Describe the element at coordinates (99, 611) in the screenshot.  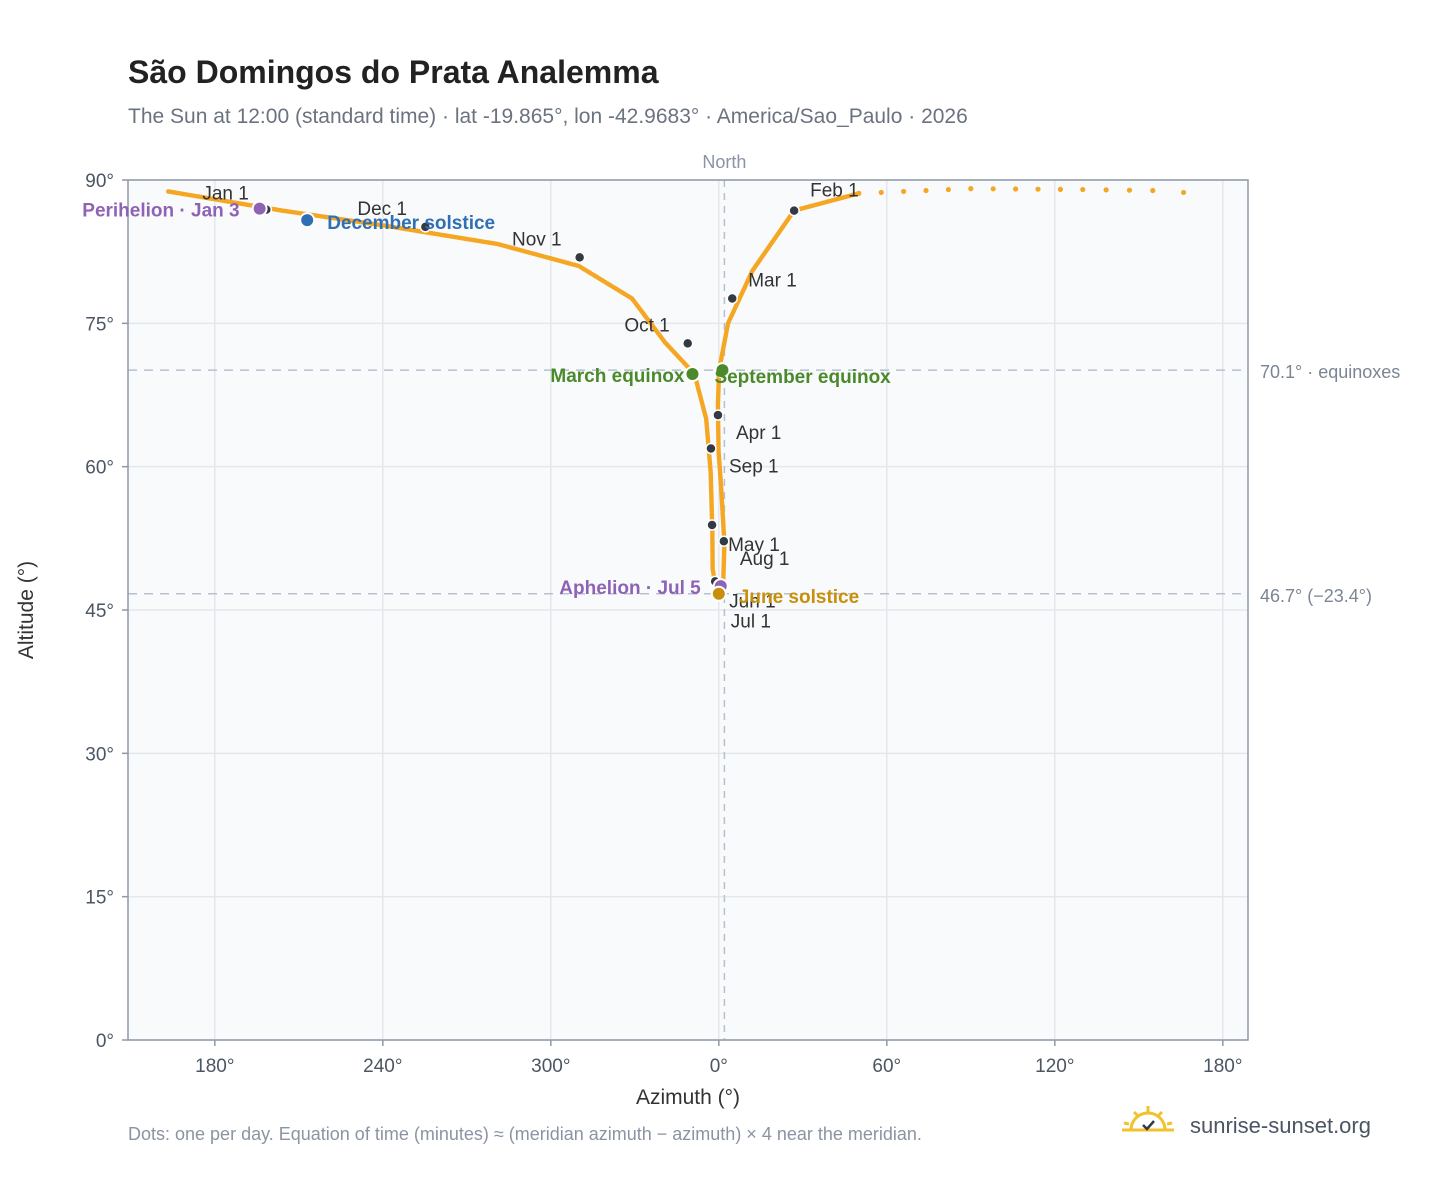
I see `y-tick-label: 45°` at that location.